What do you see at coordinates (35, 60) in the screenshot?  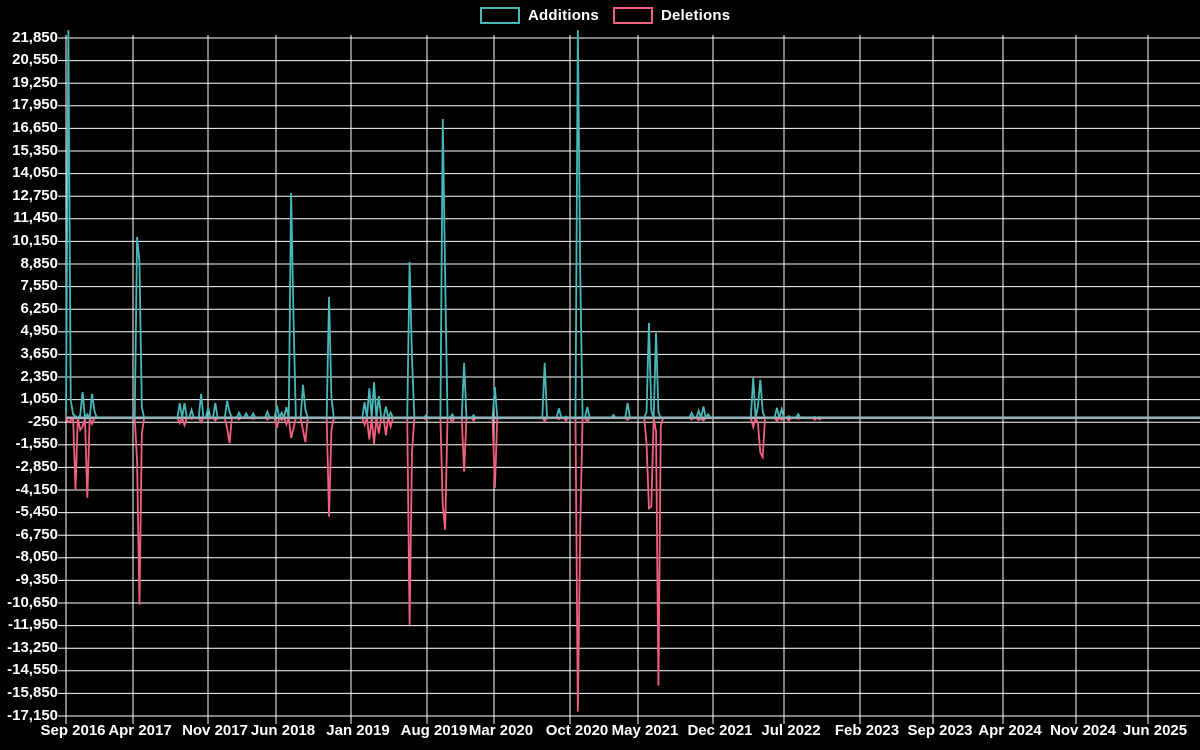 I see `y-tick-label: 20,550` at bounding box center [35, 60].